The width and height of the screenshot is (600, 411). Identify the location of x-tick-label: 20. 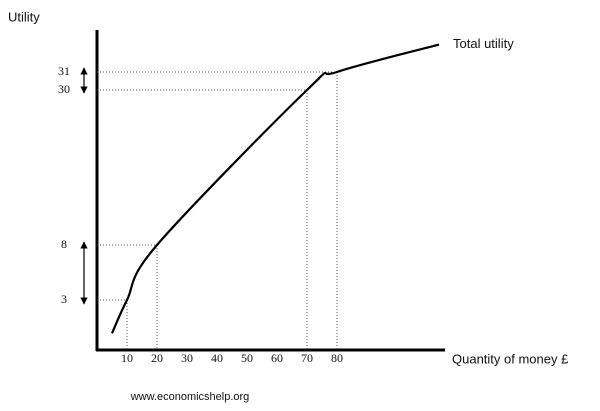
(157, 358).